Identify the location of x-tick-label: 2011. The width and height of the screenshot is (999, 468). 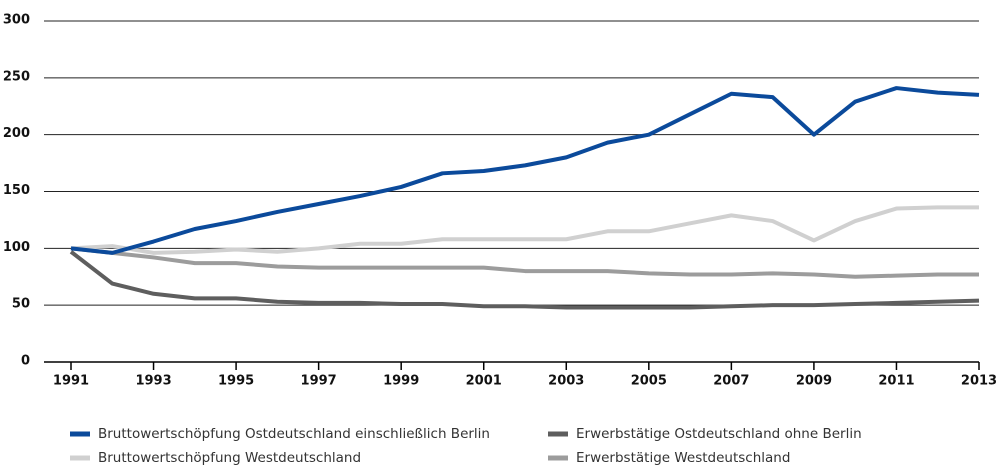
(896, 381).